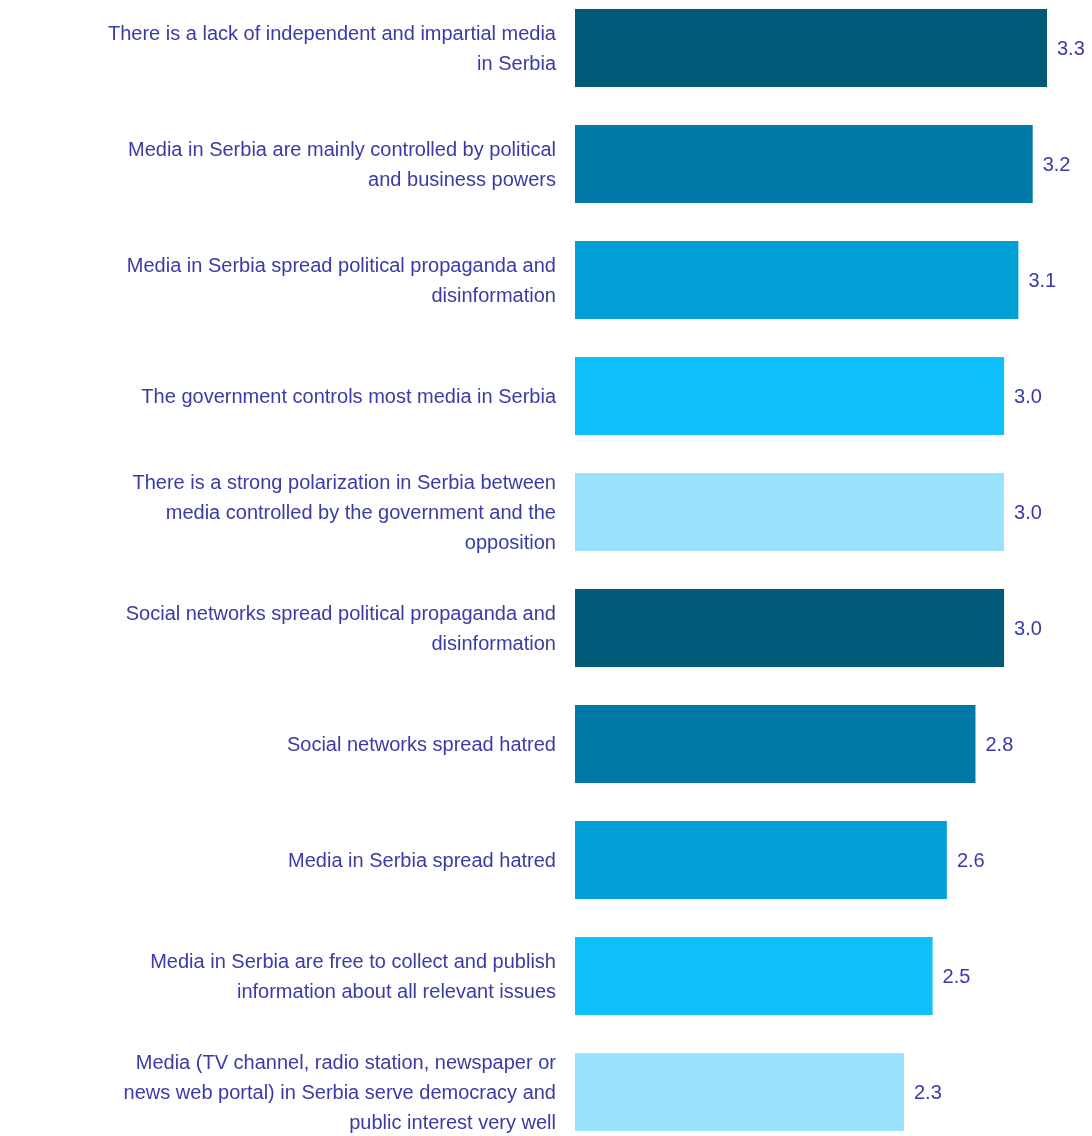 Image resolution: width=1092 pixels, height=1136 pixels. Describe the element at coordinates (422, 860) in the screenshot. I see `y-tick-label: Media in Serbia spread hatred` at that location.